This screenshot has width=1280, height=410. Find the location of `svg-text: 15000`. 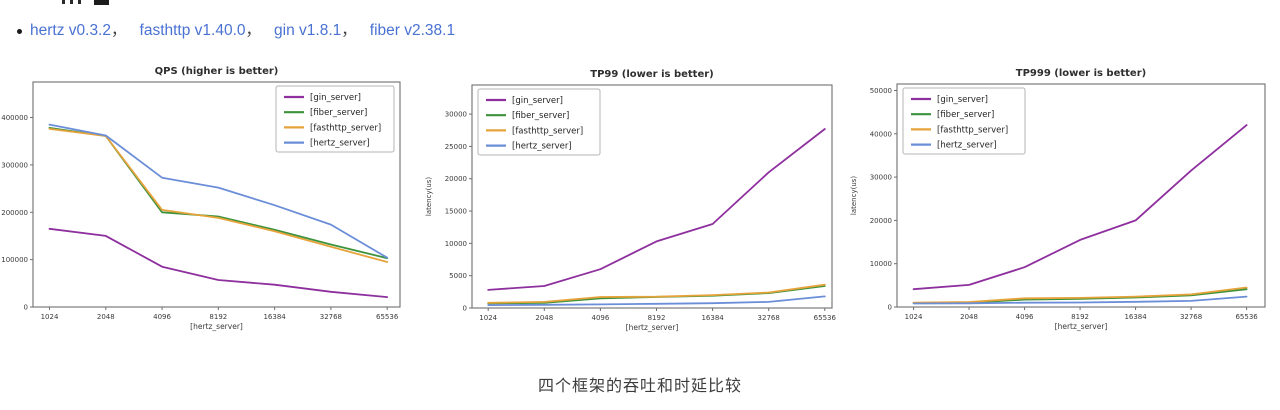

svg-text: 15000 is located at coordinates (456, 212).